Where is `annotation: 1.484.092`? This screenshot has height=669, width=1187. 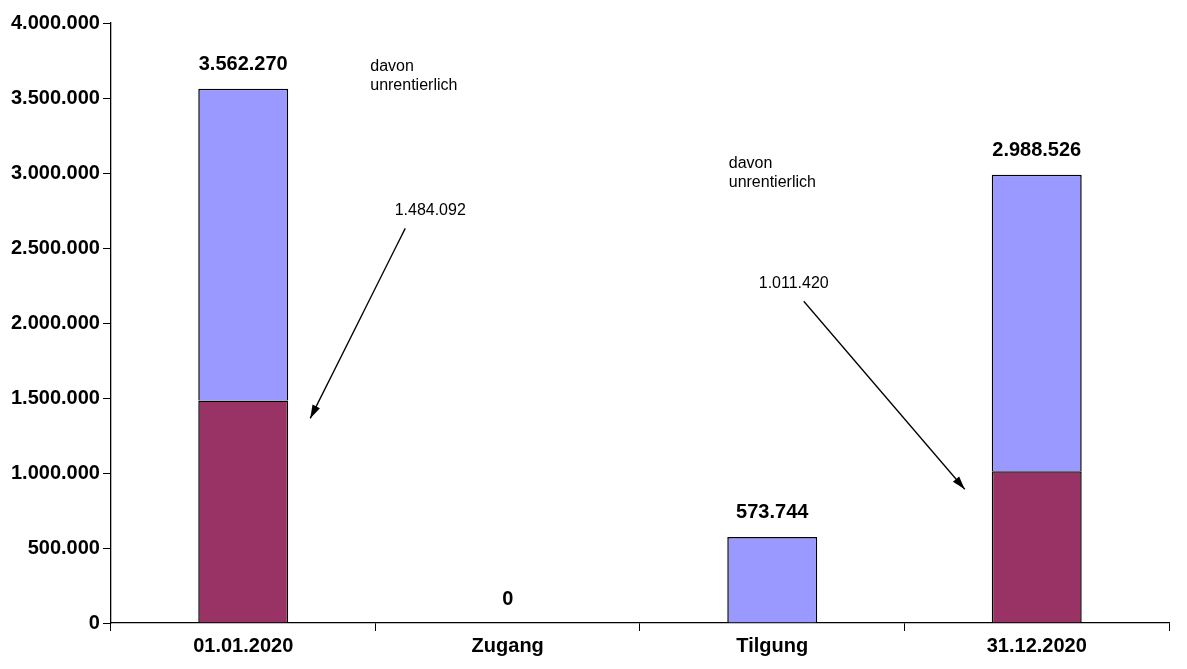
annotation: 1.484.092 is located at coordinates (430, 209).